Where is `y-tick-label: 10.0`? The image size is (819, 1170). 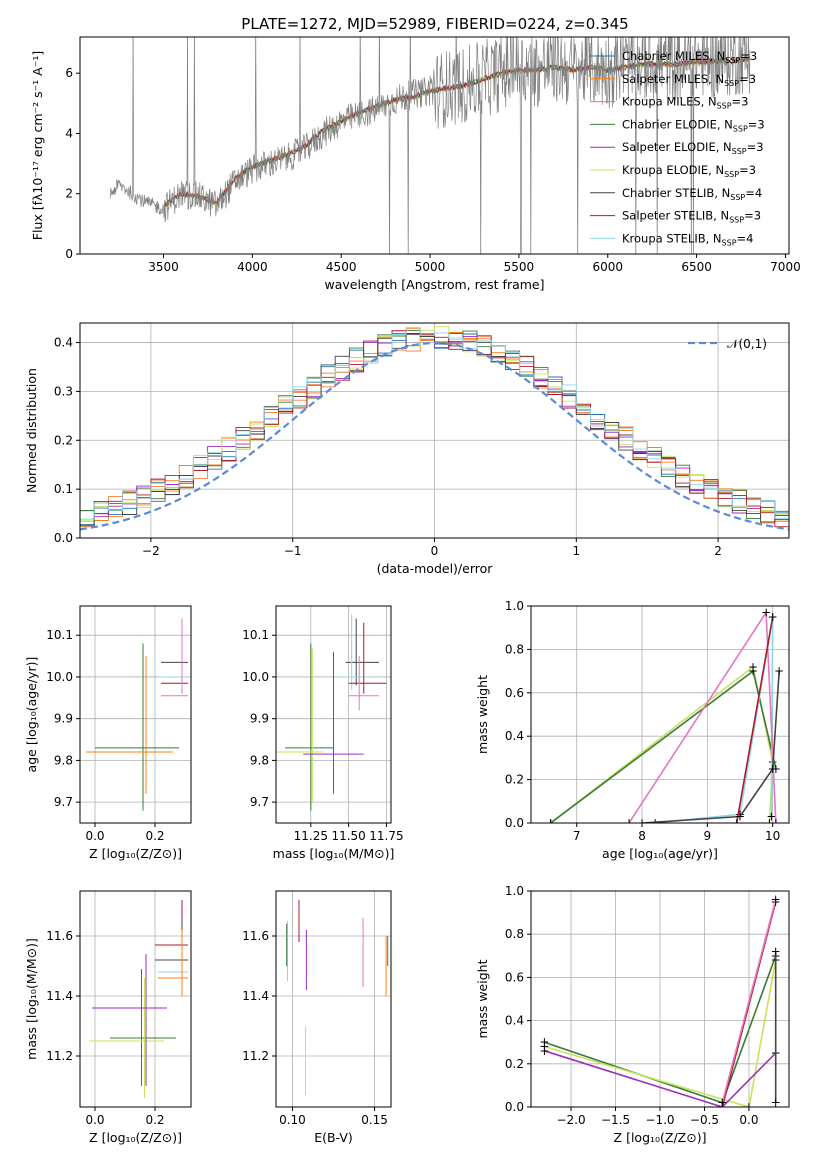
y-tick-label: 10.0 is located at coordinates (59, 677).